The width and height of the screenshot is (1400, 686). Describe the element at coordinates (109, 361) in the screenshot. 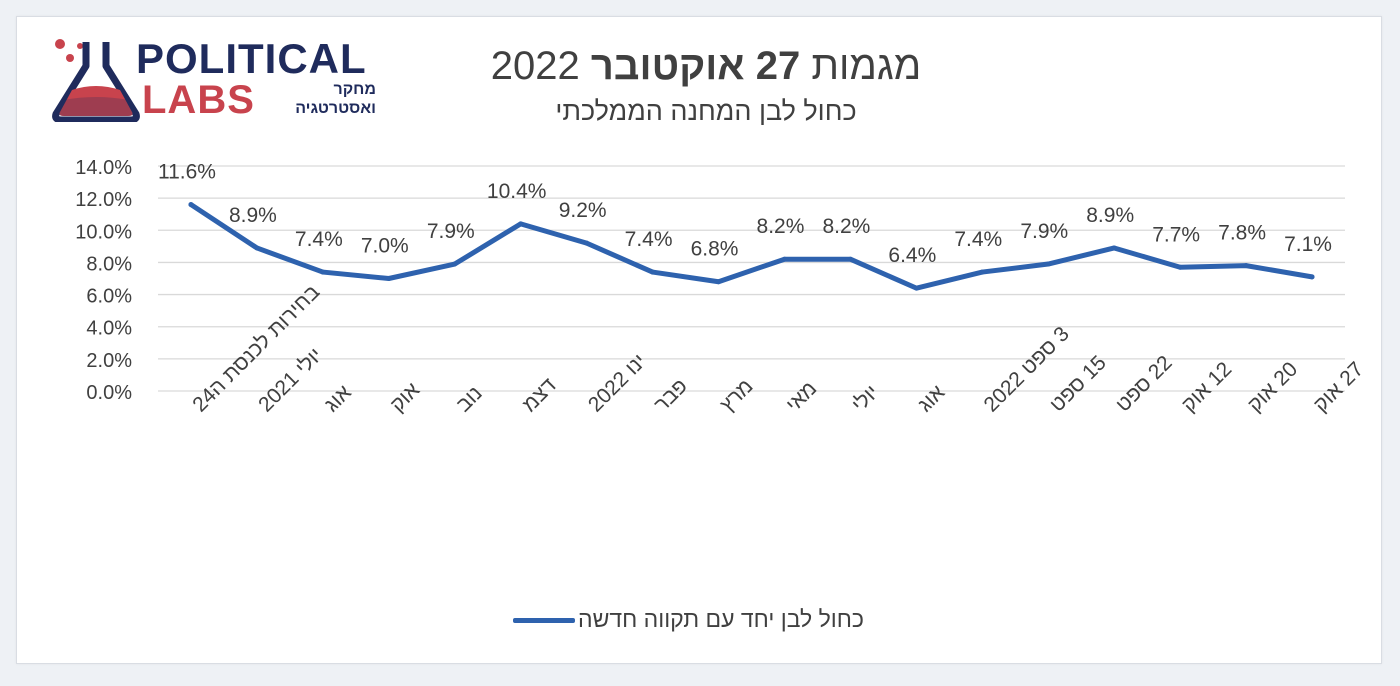

I see `y-tick-label: 2.0%` at that location.